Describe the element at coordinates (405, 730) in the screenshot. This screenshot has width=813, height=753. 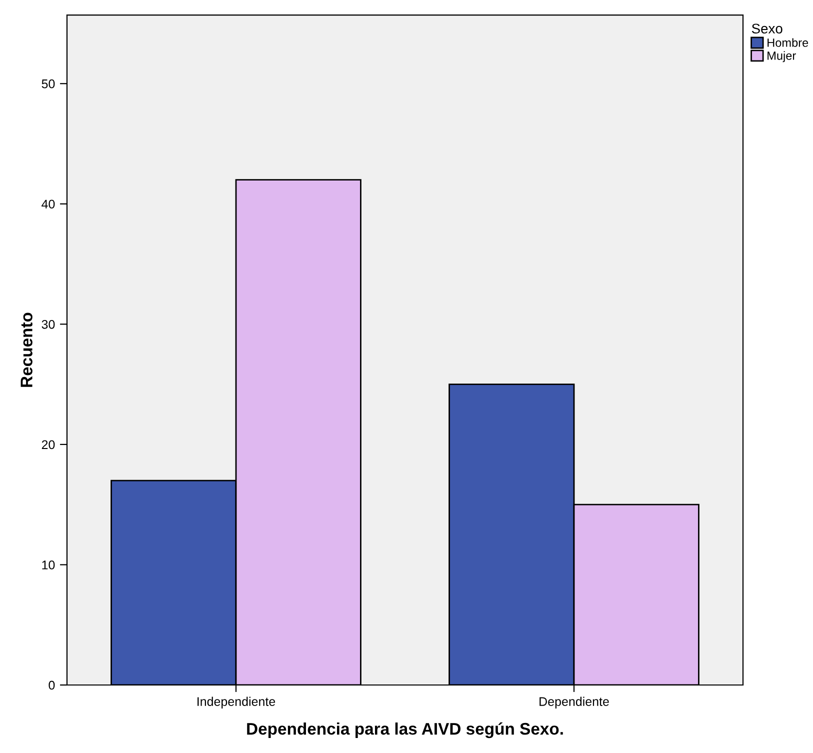
I see `x-axis-title: Dependencia para las AIVD según Sexo.` at that location.